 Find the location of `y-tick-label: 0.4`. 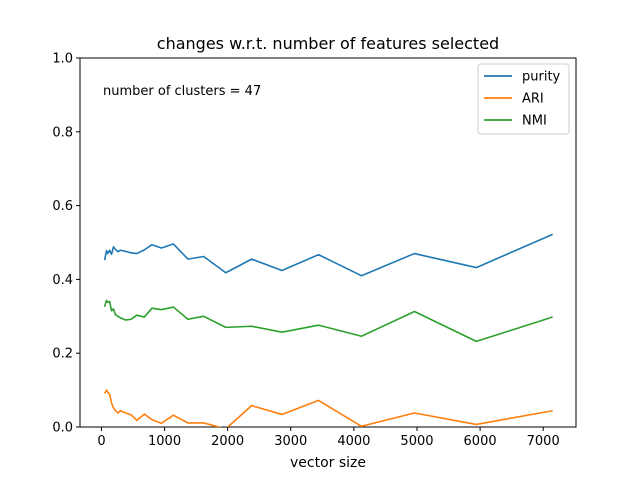

y-tick-label: 0.4 is located at coordinates (62, 280).